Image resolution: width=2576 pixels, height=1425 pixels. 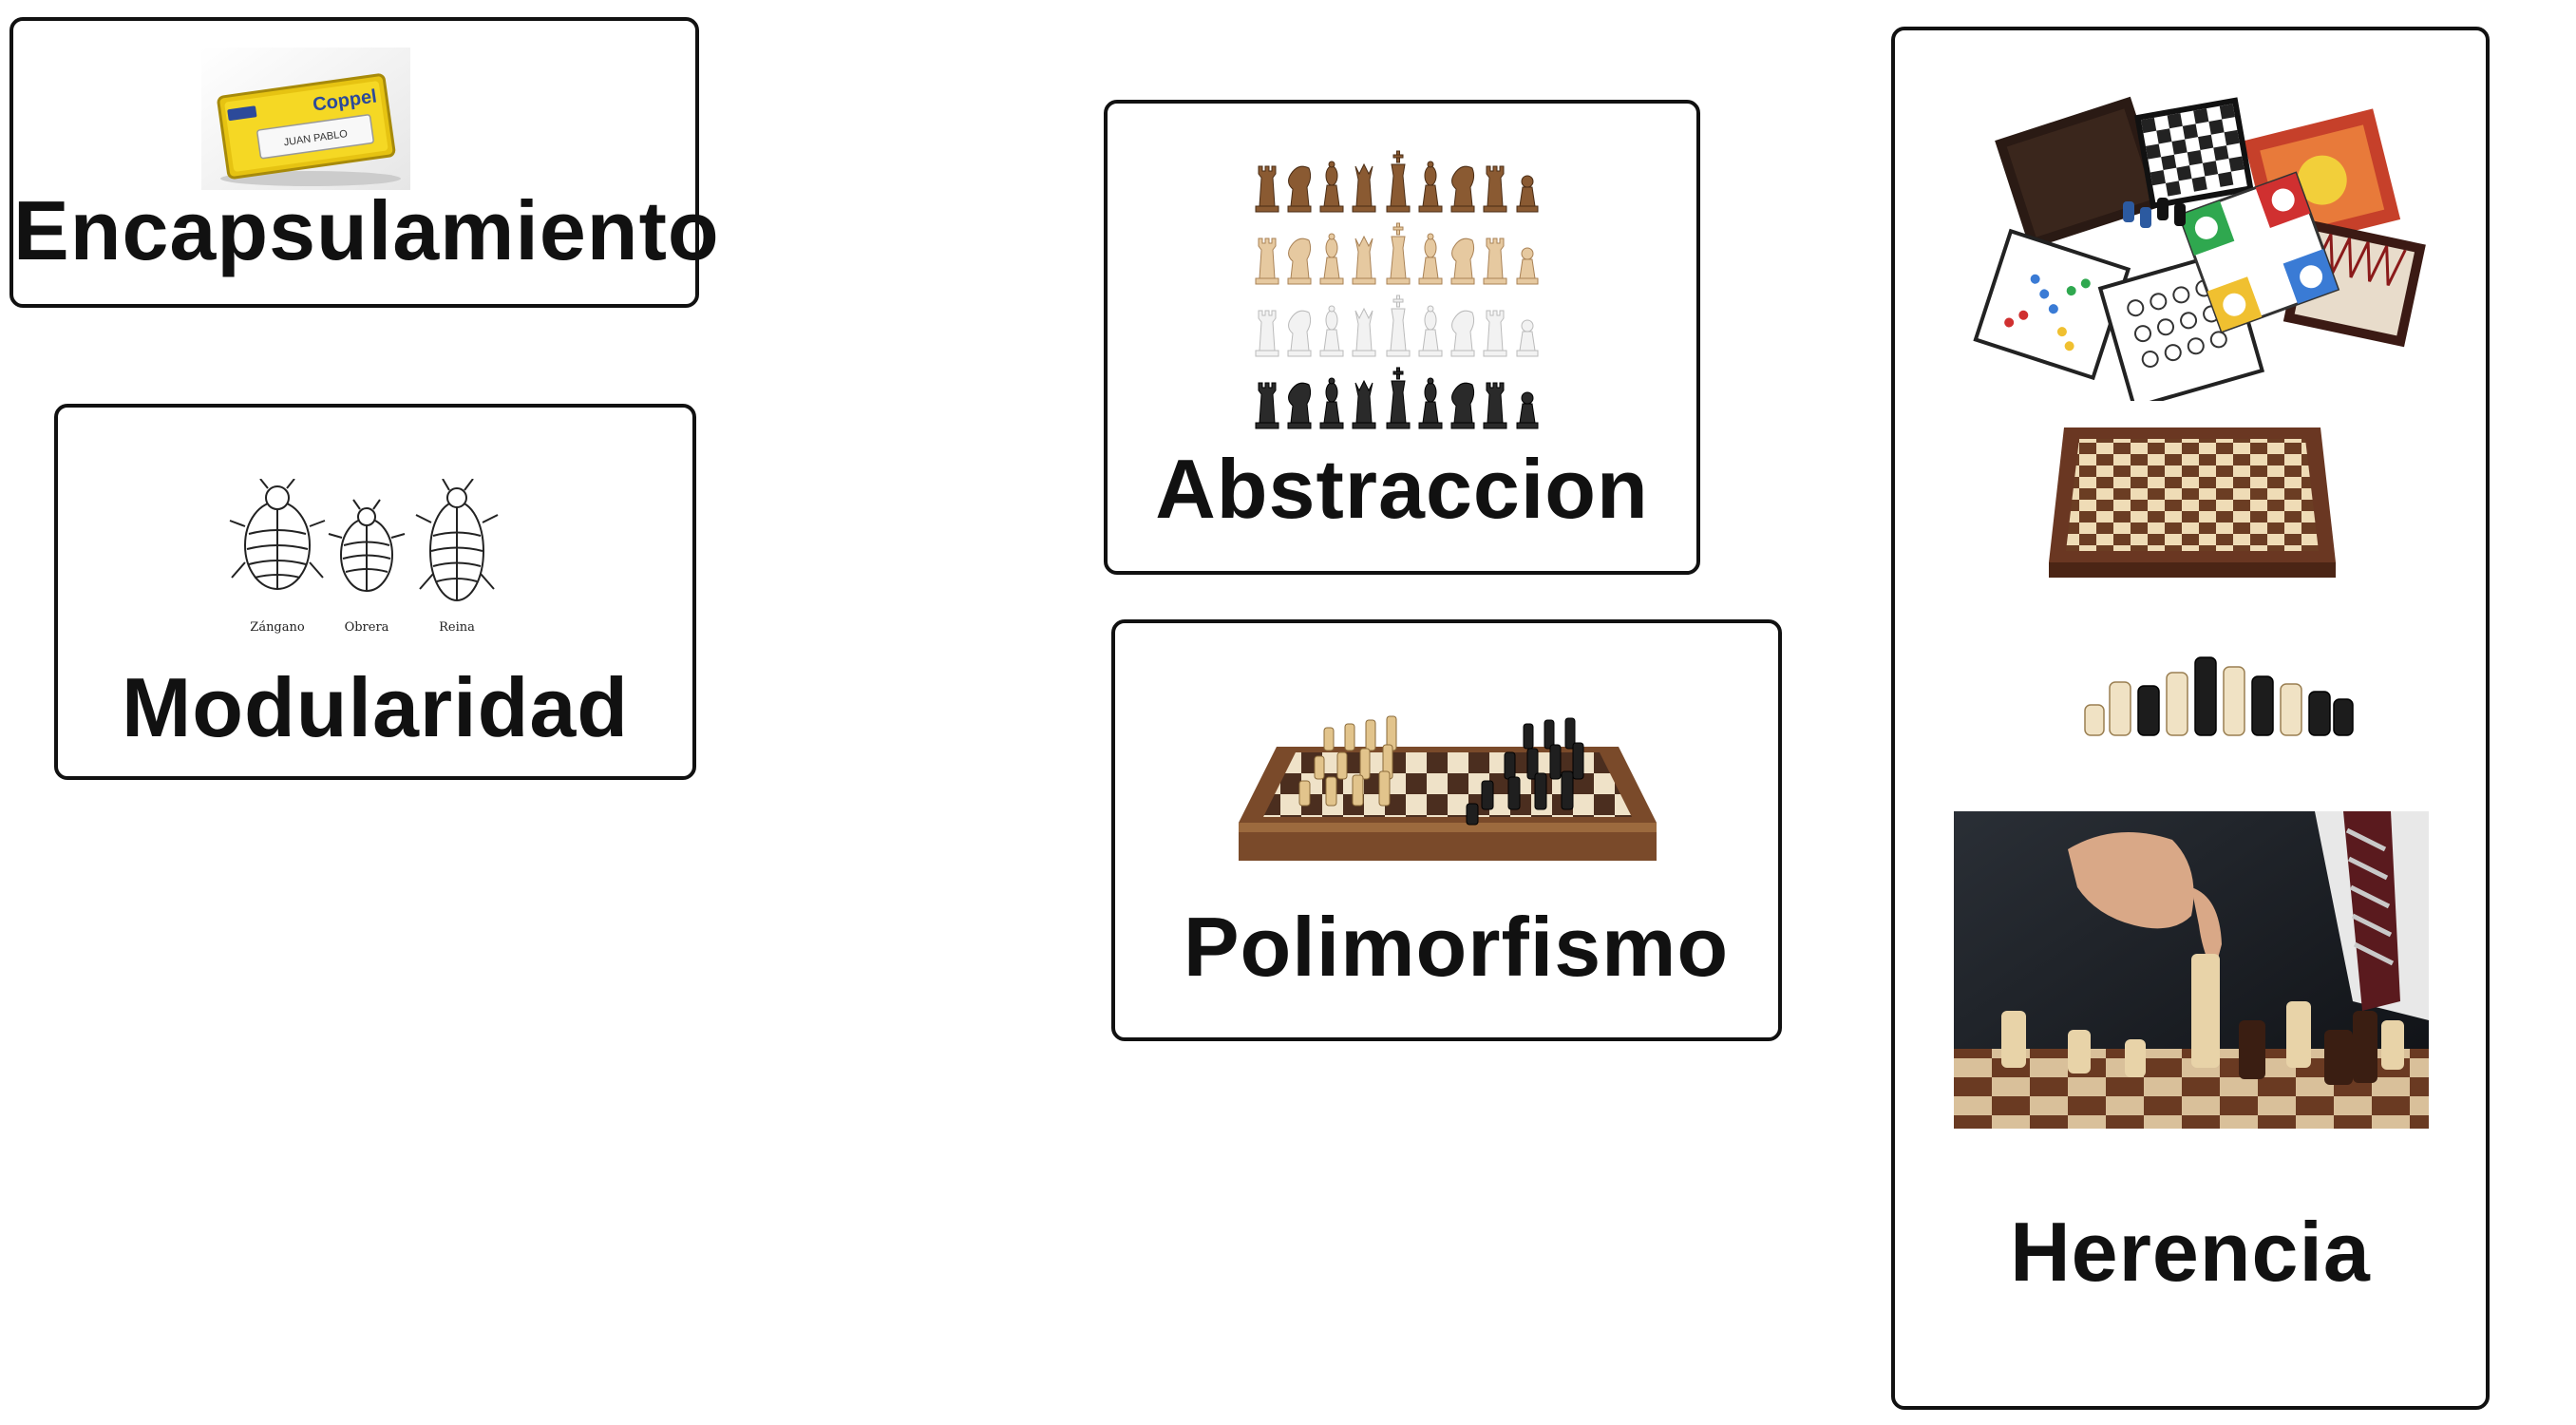 What do you see at coordinates (2191, 970) in the screenshot?
I see `businessman-chess-photo` at bounding box center [2191, 970].